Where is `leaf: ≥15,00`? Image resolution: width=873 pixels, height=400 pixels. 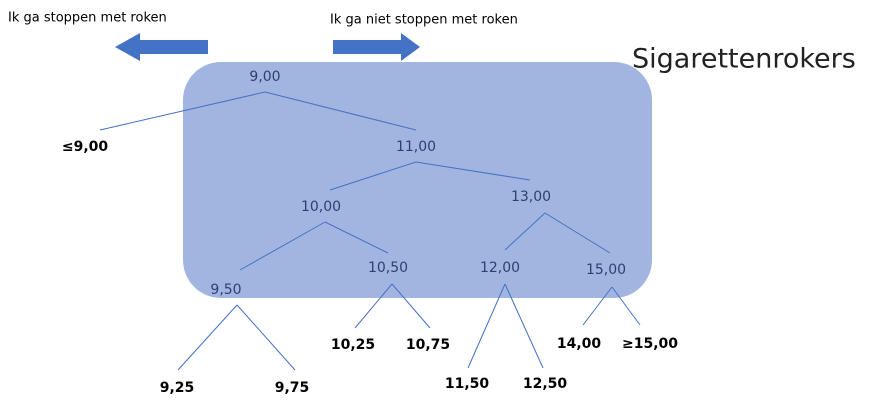
leaf: ≥15,00 is located at coordinates (650, 344).